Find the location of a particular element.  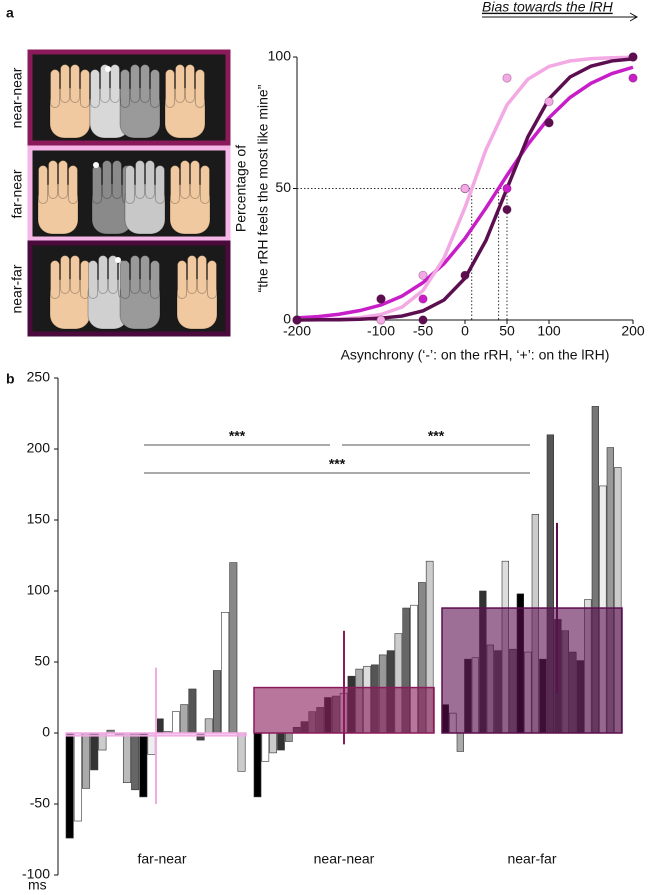

category-label: far-near is located at coordinates (161, 859).